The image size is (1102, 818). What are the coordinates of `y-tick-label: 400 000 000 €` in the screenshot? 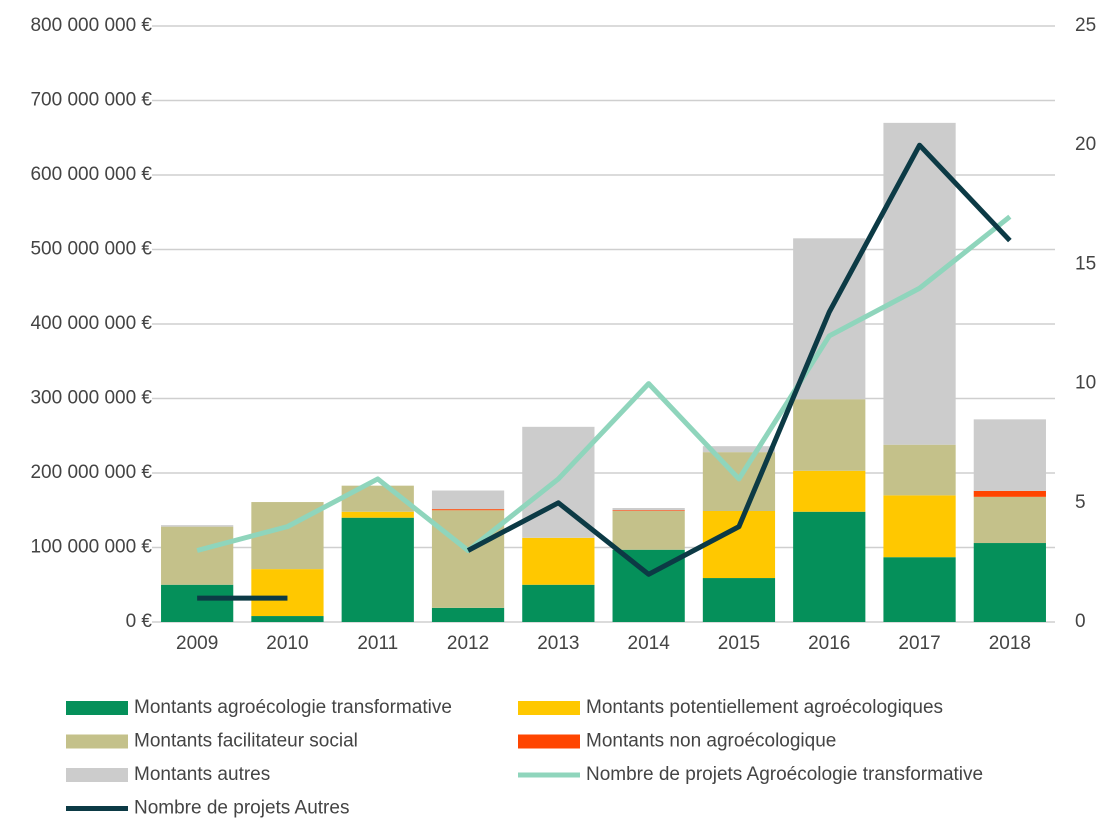 It's located at (91, 323).